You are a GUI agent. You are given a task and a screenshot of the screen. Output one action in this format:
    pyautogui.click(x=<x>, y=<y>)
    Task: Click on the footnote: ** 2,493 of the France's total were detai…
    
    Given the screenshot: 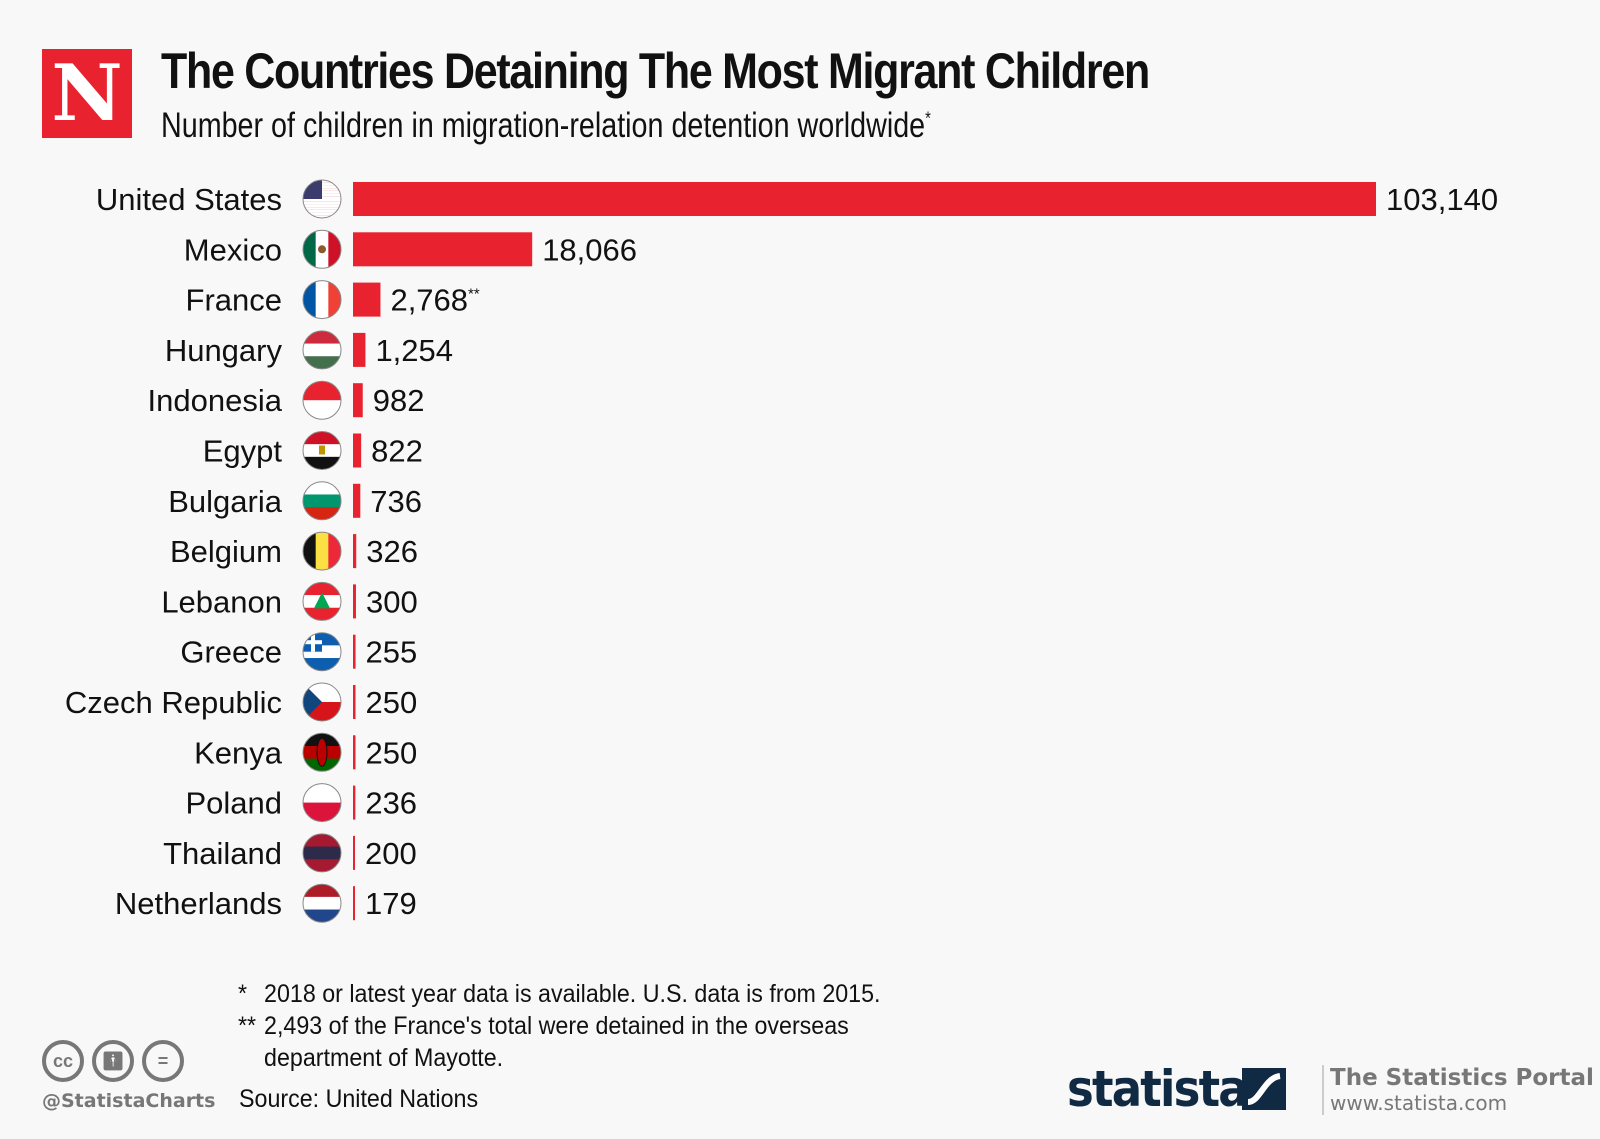 What is the action you would take?
    pyautogui.click(x=543, y=1042)
    